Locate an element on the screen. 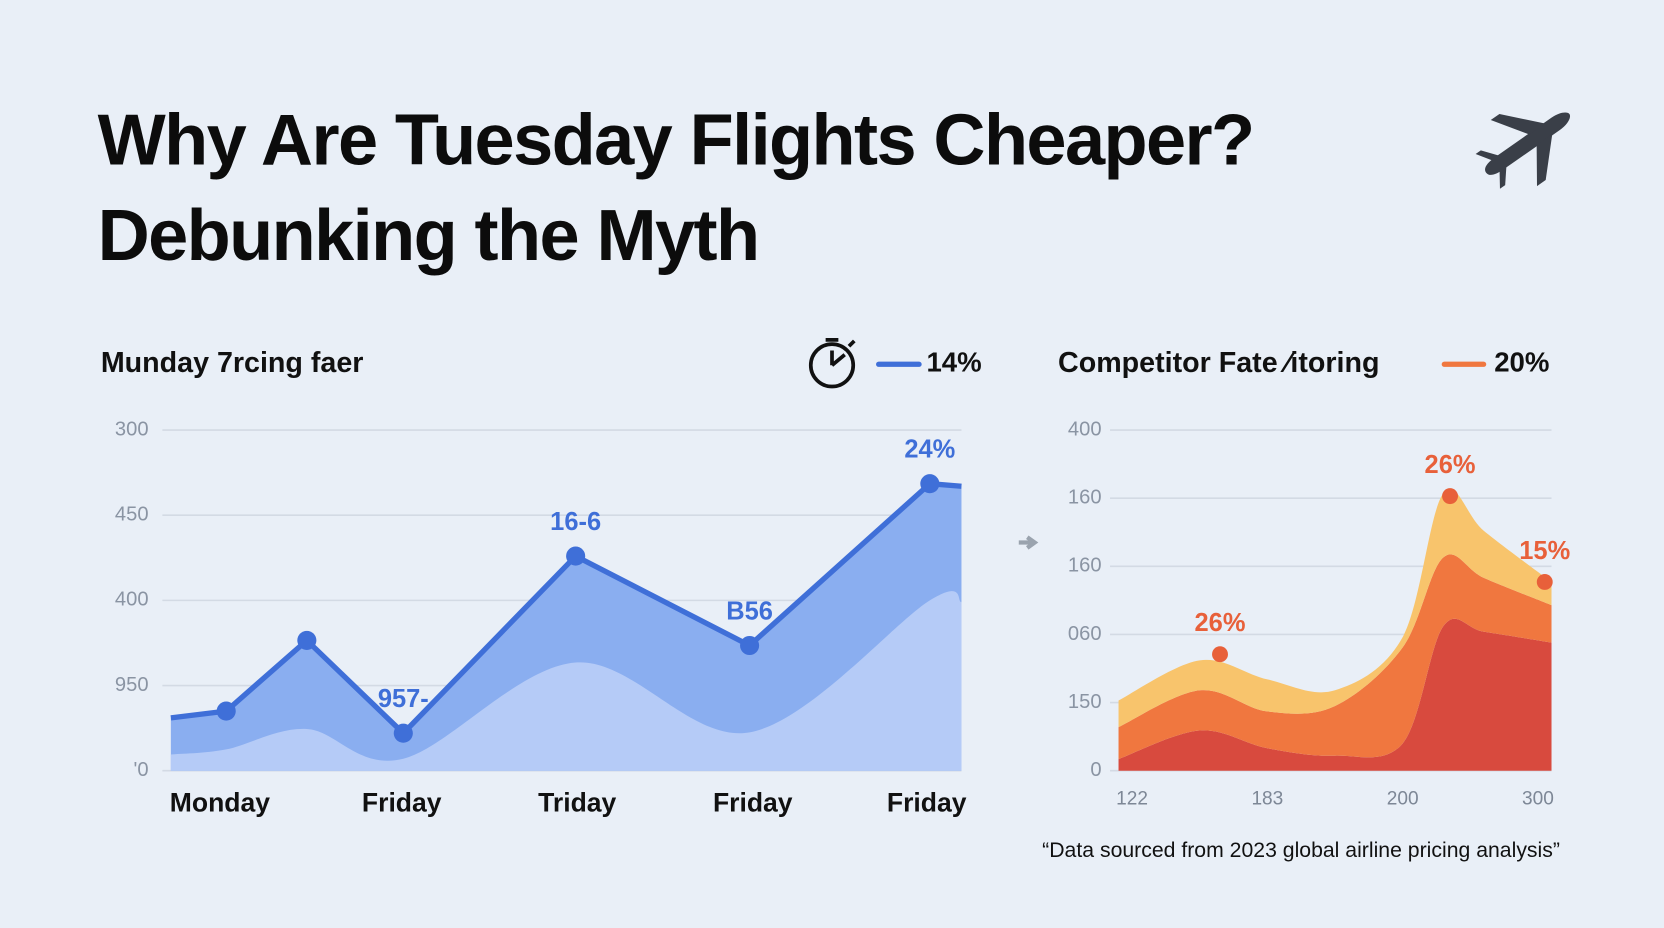  x-tick-label: 300 is located at coordinates (1538, 798).